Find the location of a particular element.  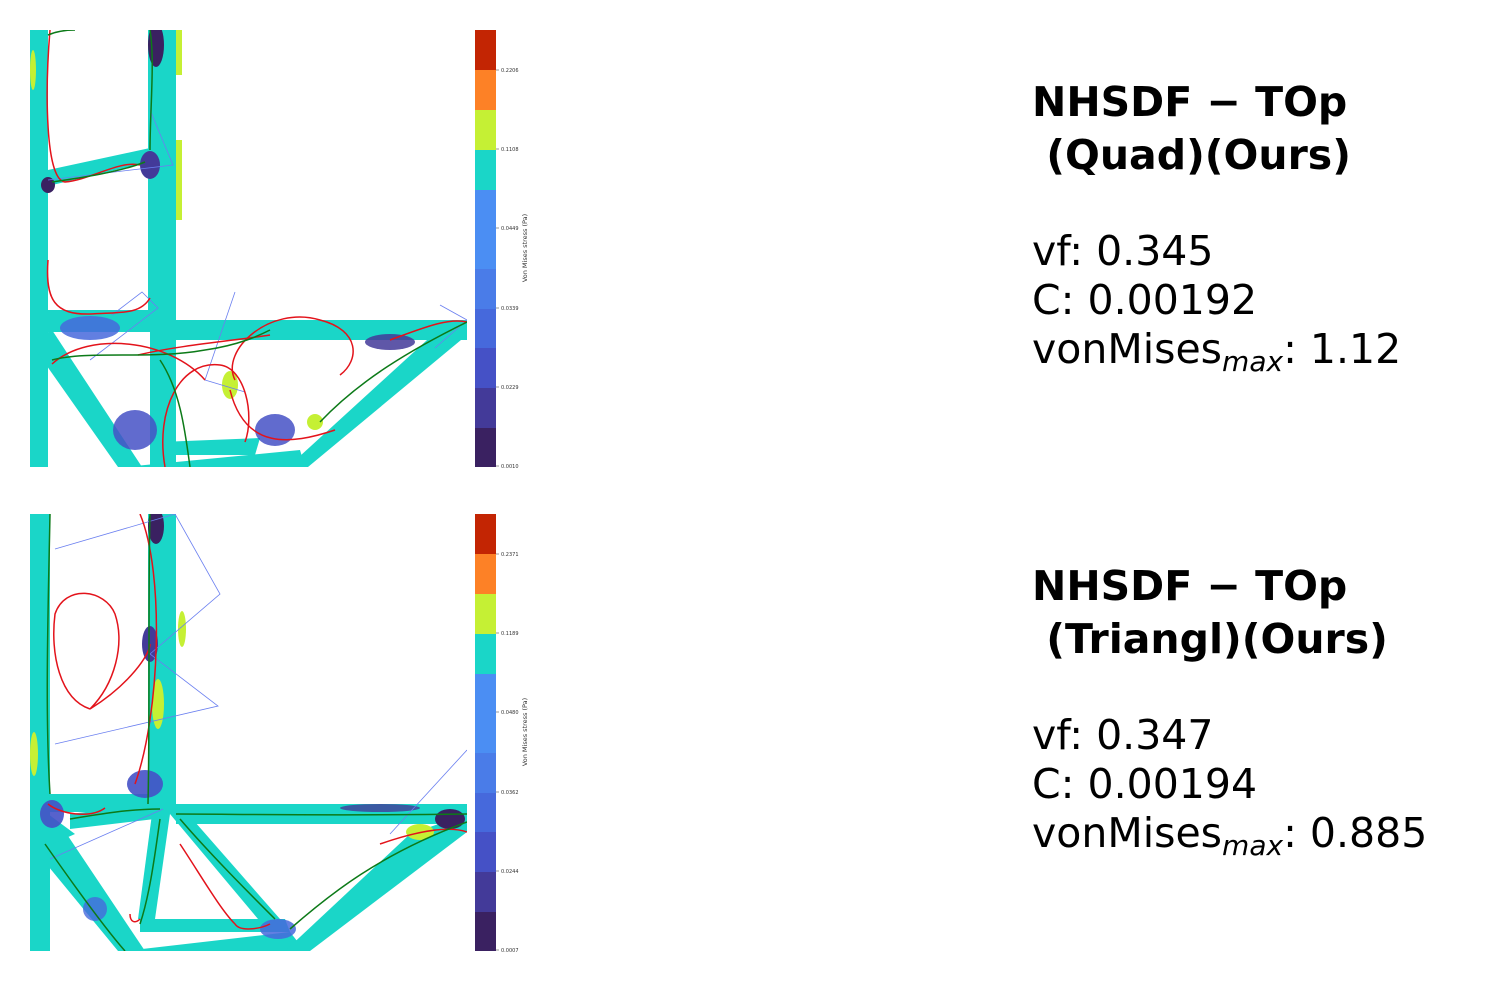

colorbar-tick: 0.0362 is located at coordinates (510, 793).